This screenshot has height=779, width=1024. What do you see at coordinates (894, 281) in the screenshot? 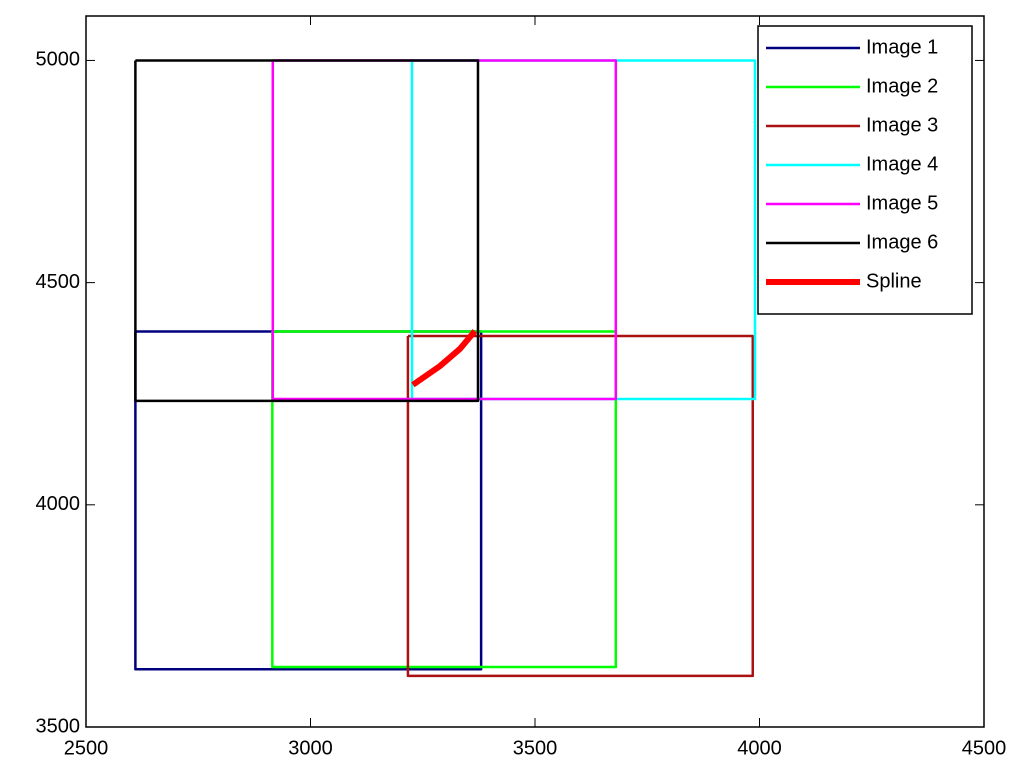
I see `legend-label: Spline` at bounding box center [894, 281].